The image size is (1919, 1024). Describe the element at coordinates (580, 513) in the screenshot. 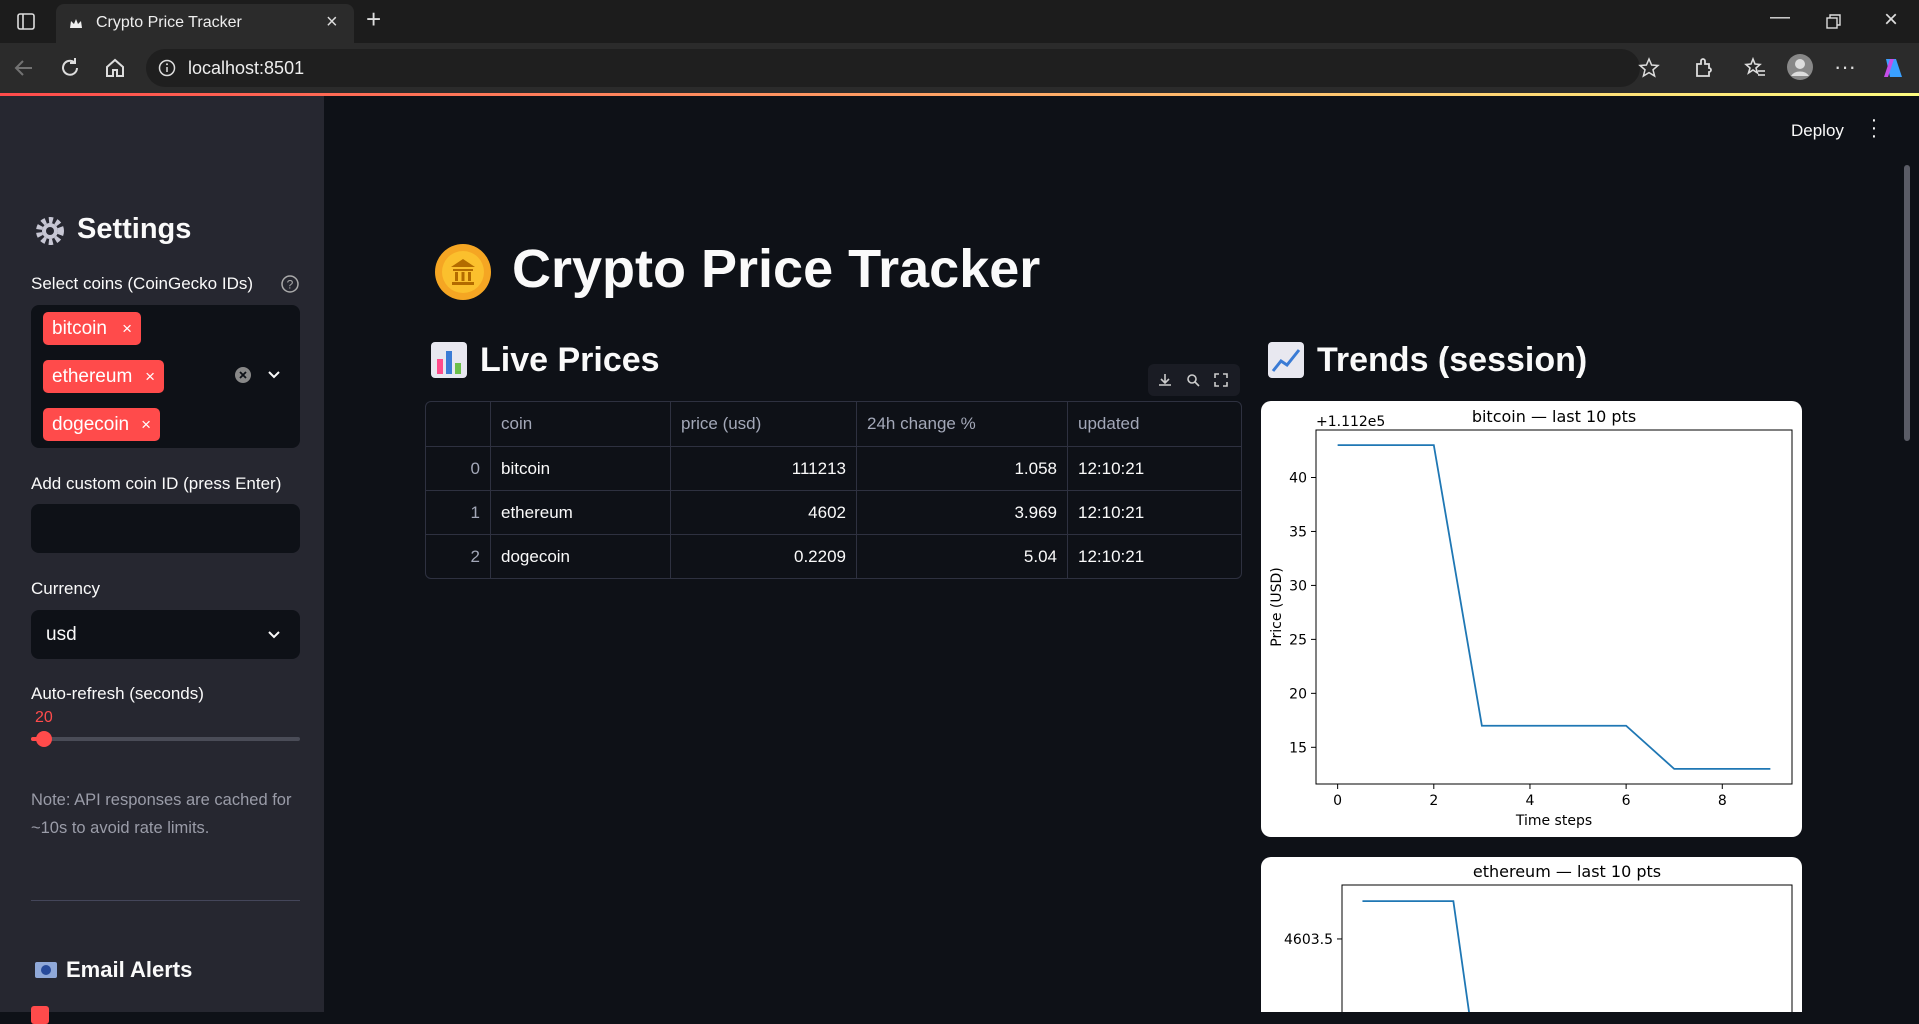

I see `table-cell: ethereum` at that location.